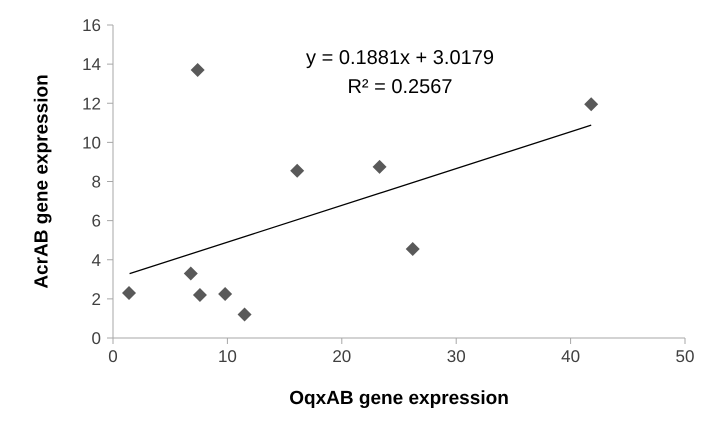  I want to click on y-tick-label: 0, so click(96, 338).